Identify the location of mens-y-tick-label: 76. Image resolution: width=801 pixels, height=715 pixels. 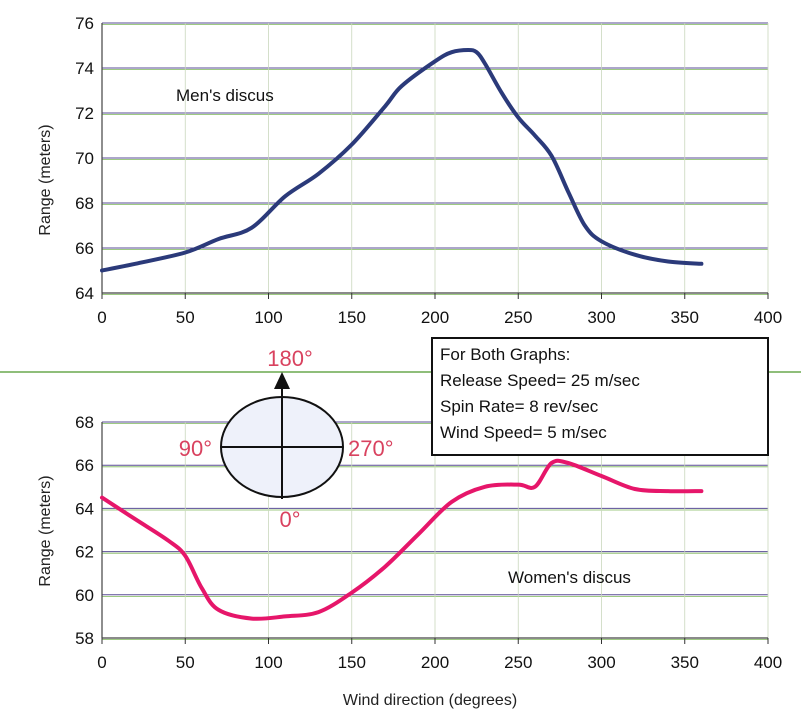
(84, 23).